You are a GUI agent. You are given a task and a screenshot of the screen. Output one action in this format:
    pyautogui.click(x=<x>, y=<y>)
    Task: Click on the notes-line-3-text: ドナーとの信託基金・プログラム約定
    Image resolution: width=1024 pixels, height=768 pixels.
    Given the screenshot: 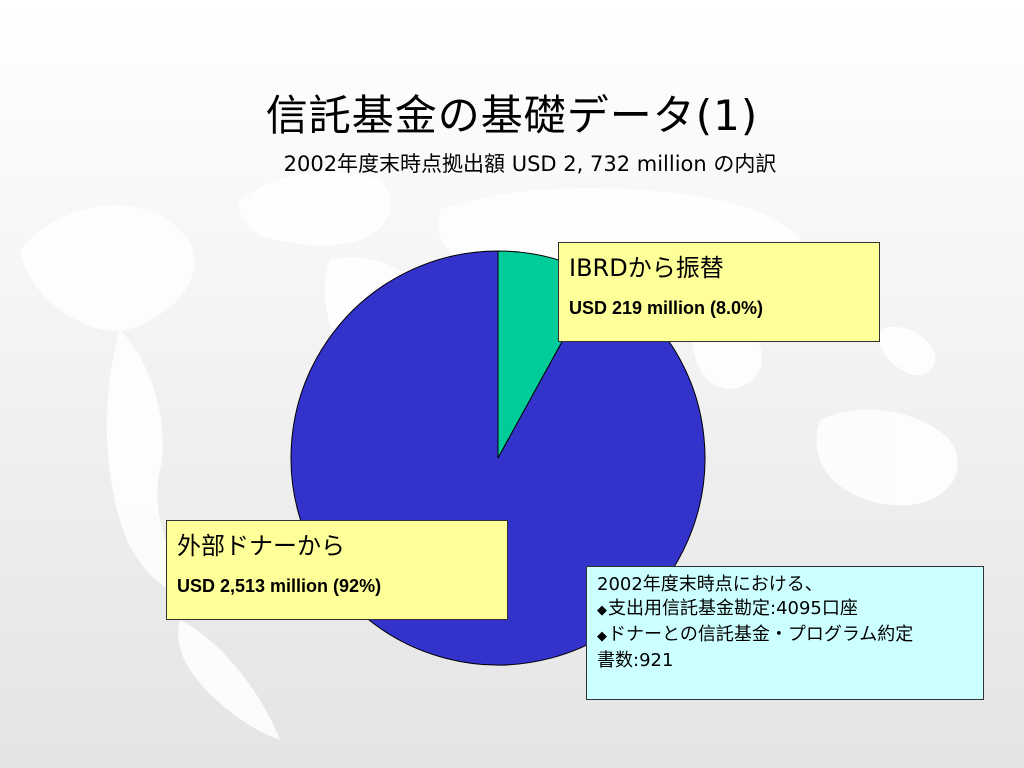 What is the action you would take?
    pyautogui.click(x=761, y=634)
    